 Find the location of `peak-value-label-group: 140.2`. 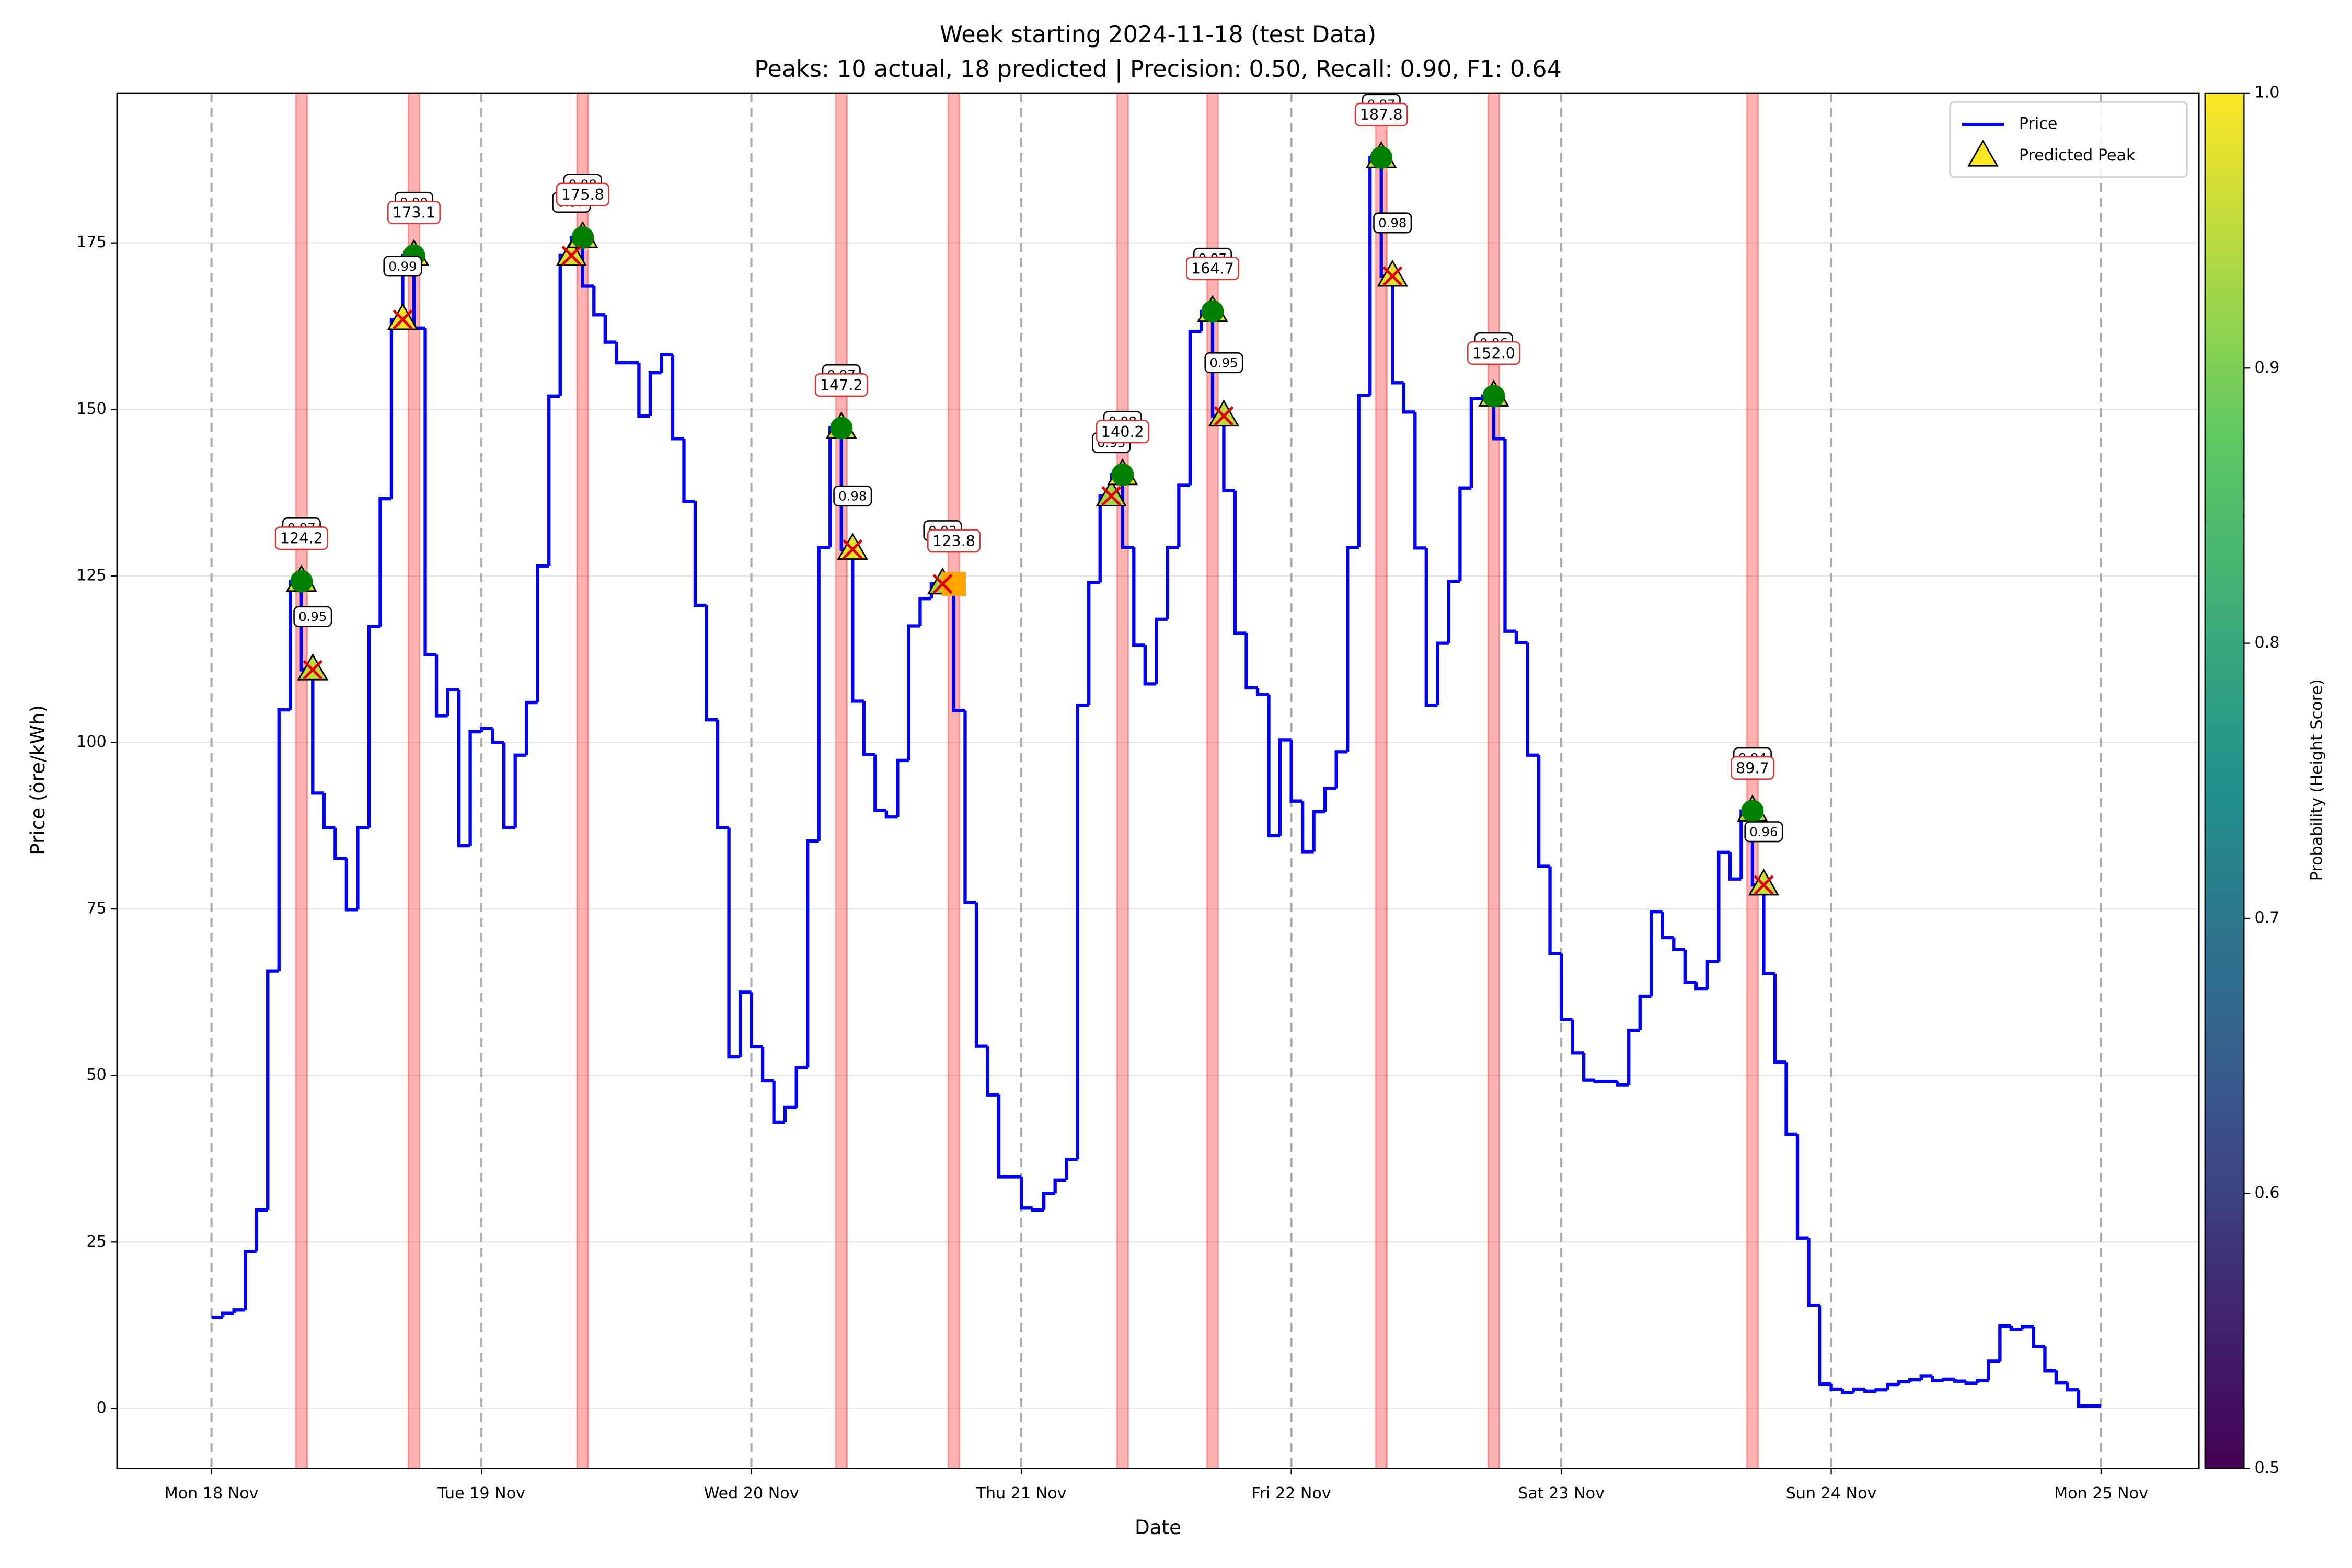

peak-value-label-group: 140.2 is located at coordinates (1122, 432).